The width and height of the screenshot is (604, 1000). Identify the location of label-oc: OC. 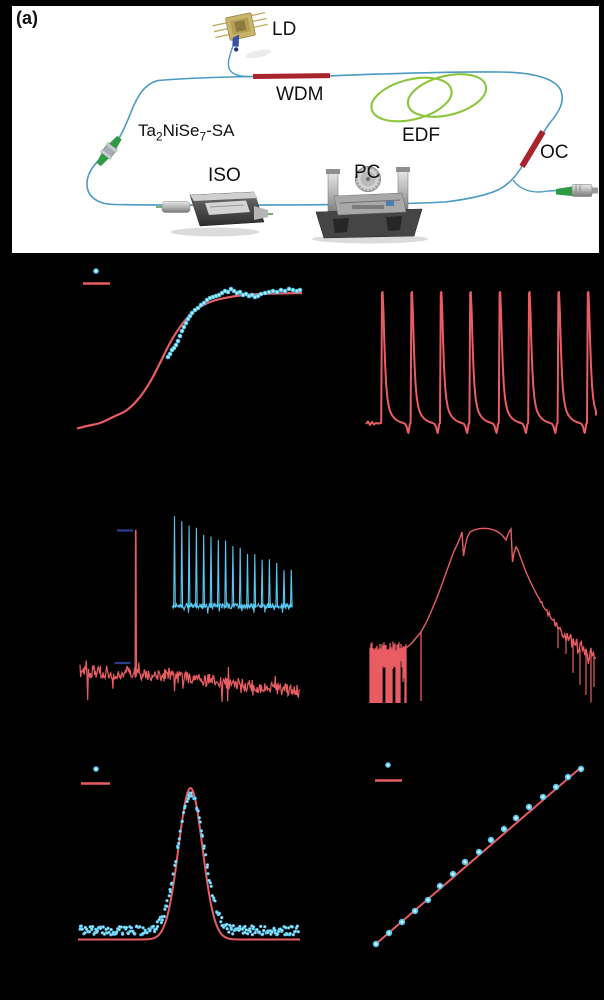
(554, 152).